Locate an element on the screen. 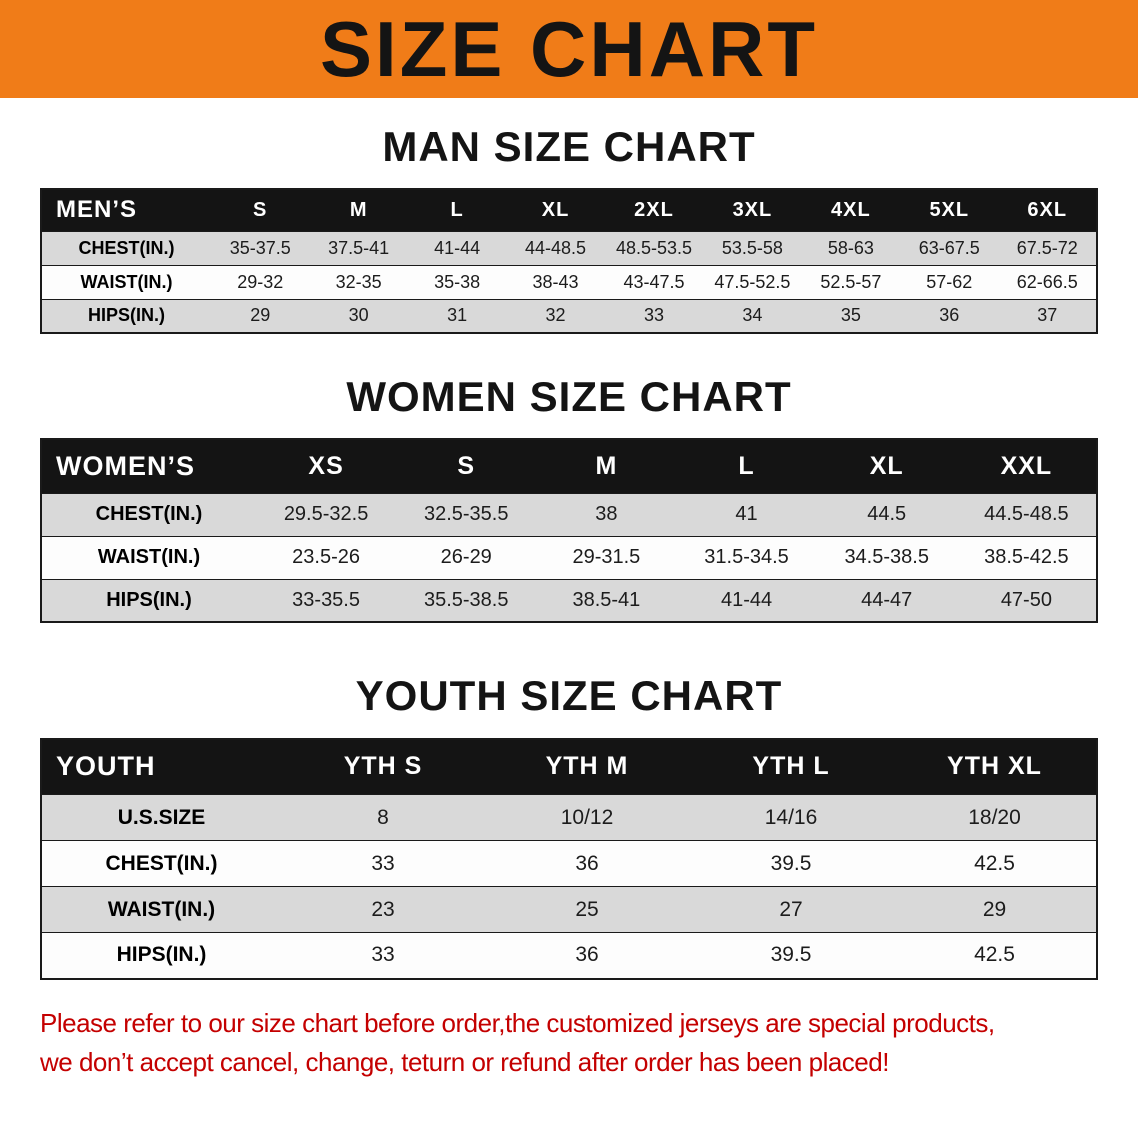 The width and height of the screenshot is (1138, 1132). size-value: 14/16 is located at coordinates (791, 817).